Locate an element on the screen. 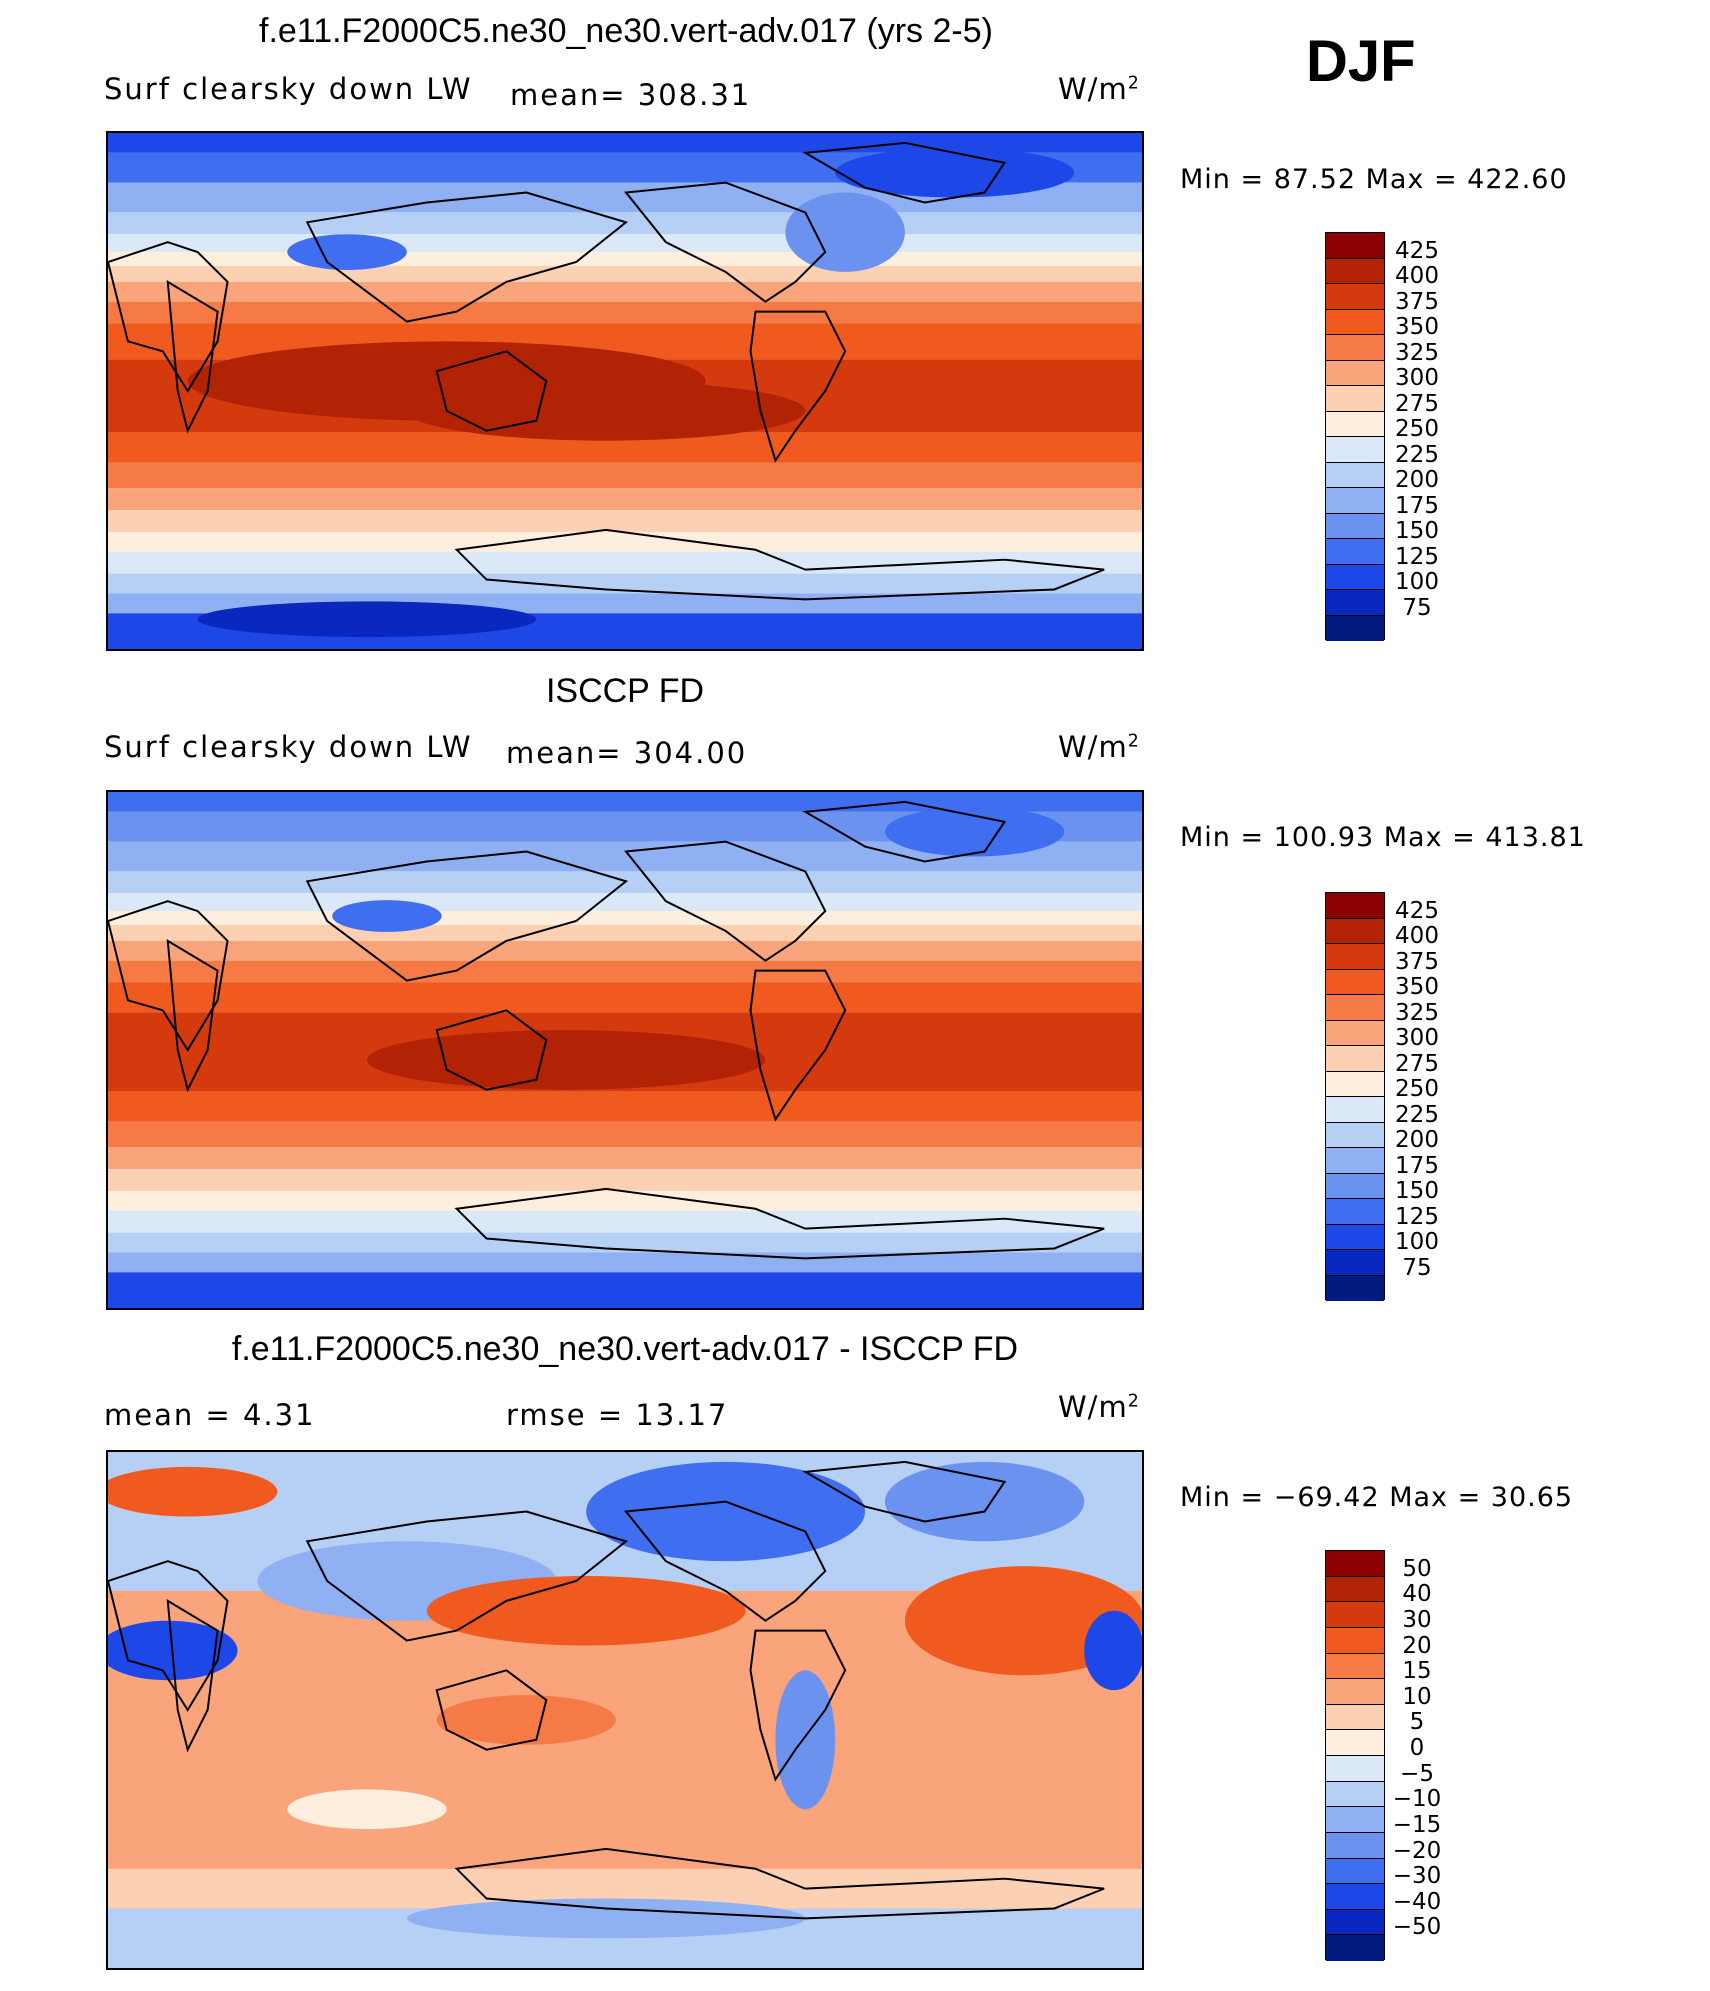 The image size is (1710, 1991). colorbar-tick-label: 0 is located at coordinates (1417, 1748).